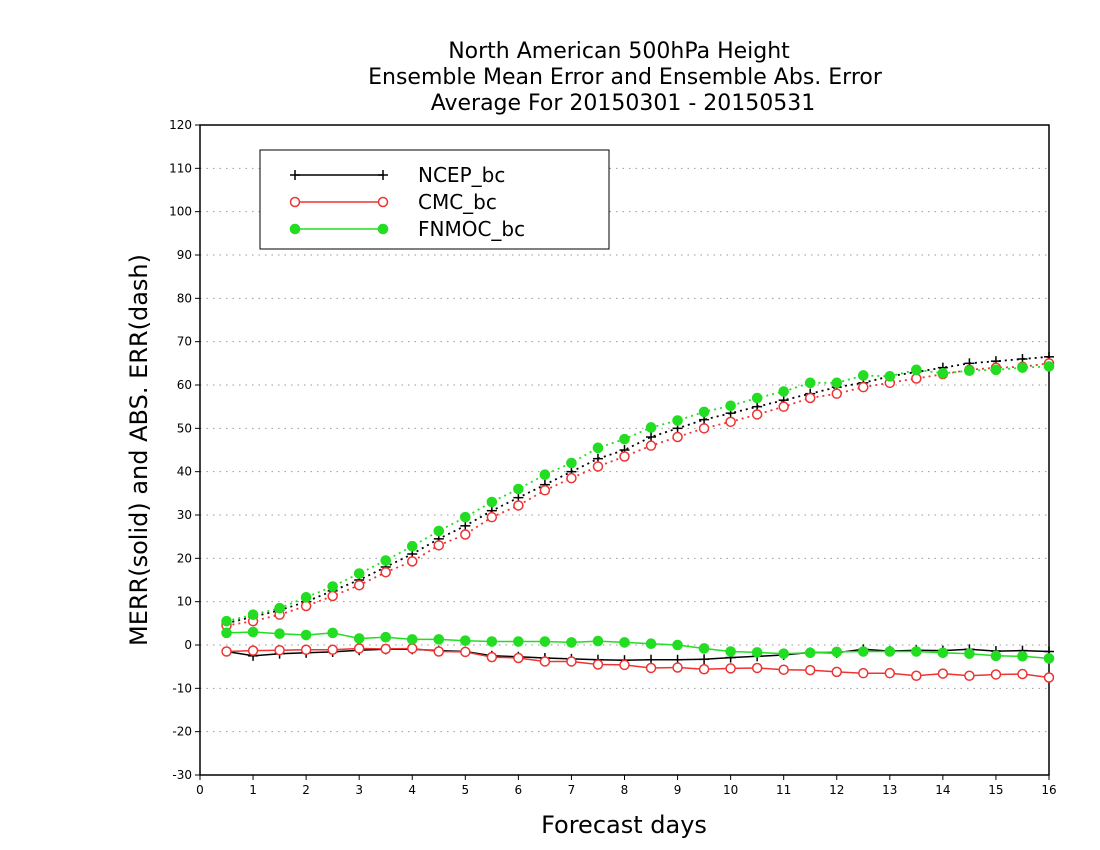 Image resolution: width=1100 pixels, height=850 pixels. What do you see at coordinates (180, 212) in the screenshot?
I see `y-tick-label: 100` at bounding box center [180, 212].